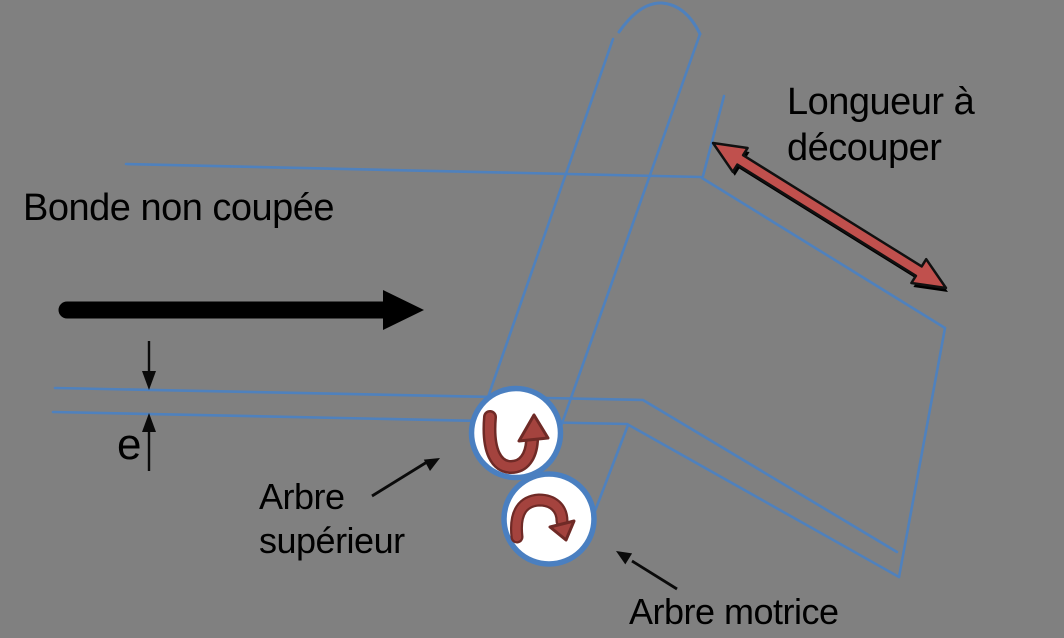 The width and height of the screenshot is (1064, 638). What do you see at coordinates (516, 442) in the screenshot?
I see `u-turn-up-arrow-icon` at bounding box center [516, 442].